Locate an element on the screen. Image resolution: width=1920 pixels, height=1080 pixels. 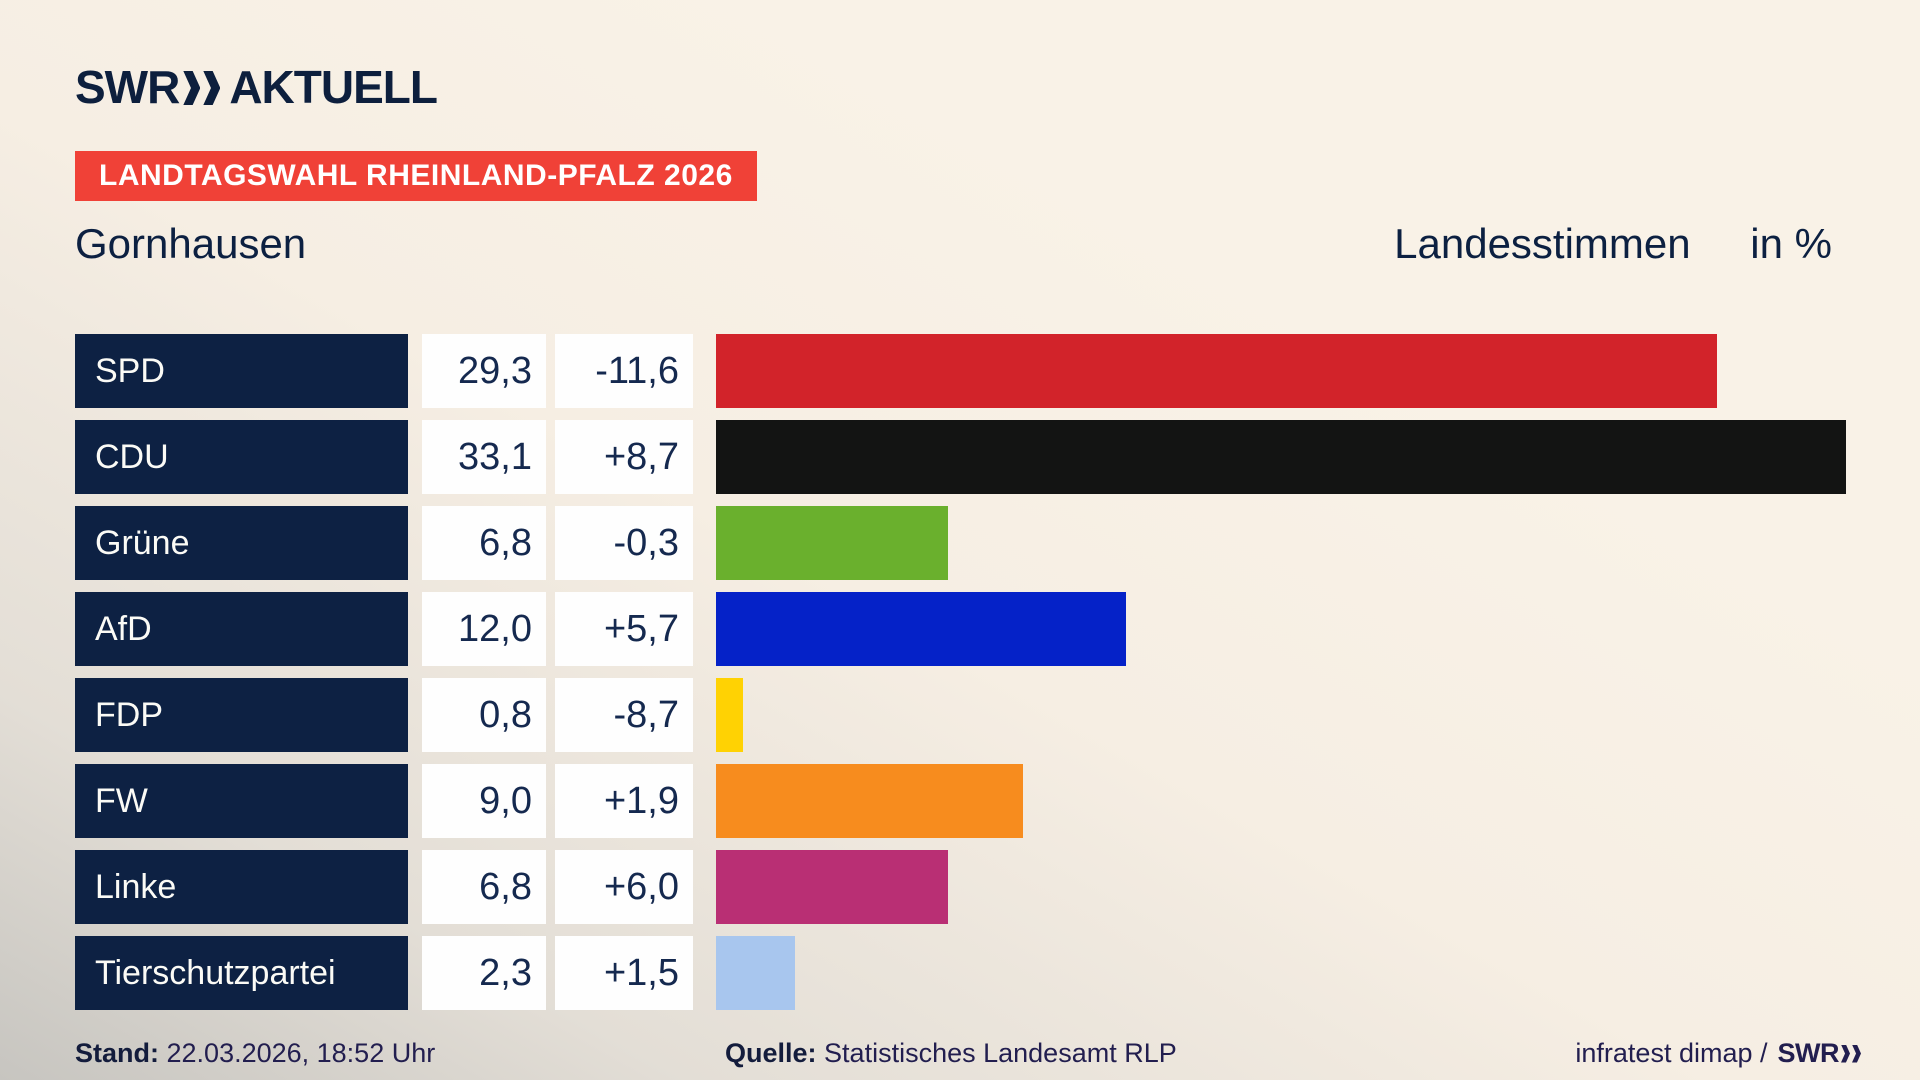
party-name: Grüne is located at coordinates (142, 542).